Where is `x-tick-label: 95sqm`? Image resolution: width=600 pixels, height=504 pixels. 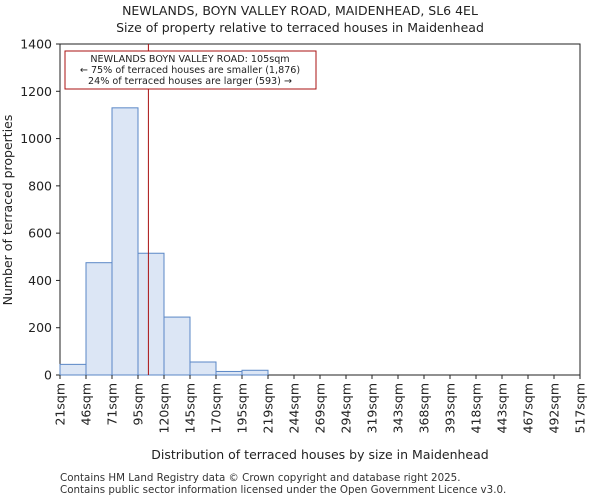 x-tick-label: 95sqm is located at coordinates (138, 404).